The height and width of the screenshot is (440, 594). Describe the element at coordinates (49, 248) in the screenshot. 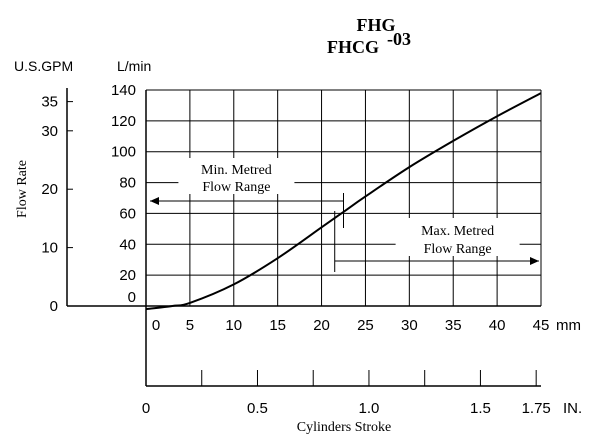

I see `gpm-tick-label: 10` at that location.